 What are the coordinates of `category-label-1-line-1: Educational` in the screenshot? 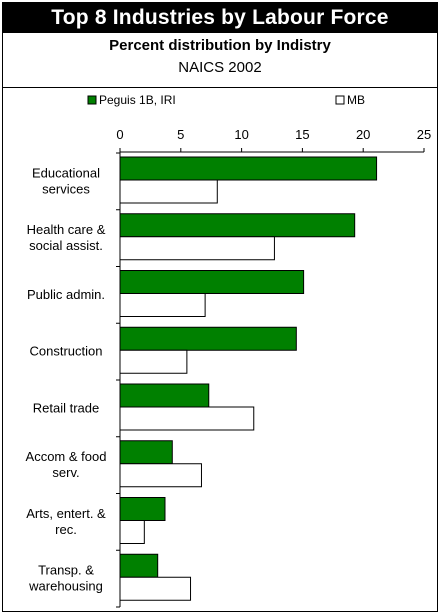 It's located at (66, 172).